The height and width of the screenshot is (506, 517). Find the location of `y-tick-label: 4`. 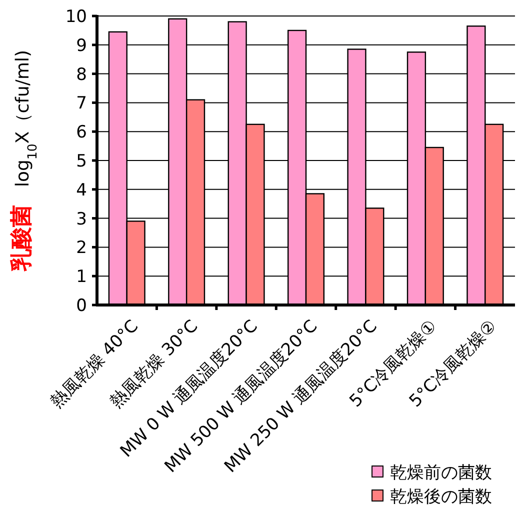

y-tick-label: 4 is located at coordinates (81, 190).